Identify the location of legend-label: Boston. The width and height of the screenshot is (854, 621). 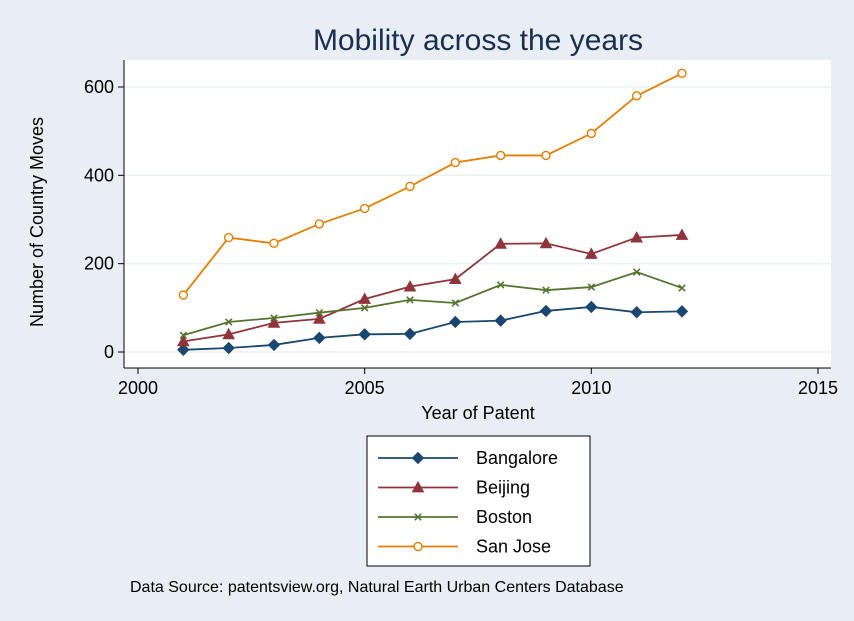
(504, 517).